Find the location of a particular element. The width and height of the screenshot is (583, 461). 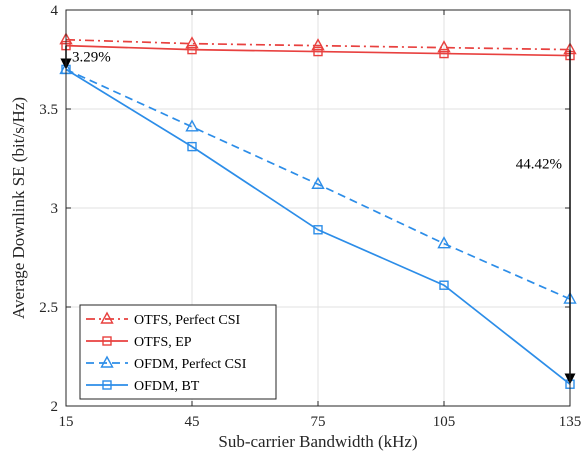

legend-entry: OFDM, Perfect CSI is located at coordinates (166, 363).